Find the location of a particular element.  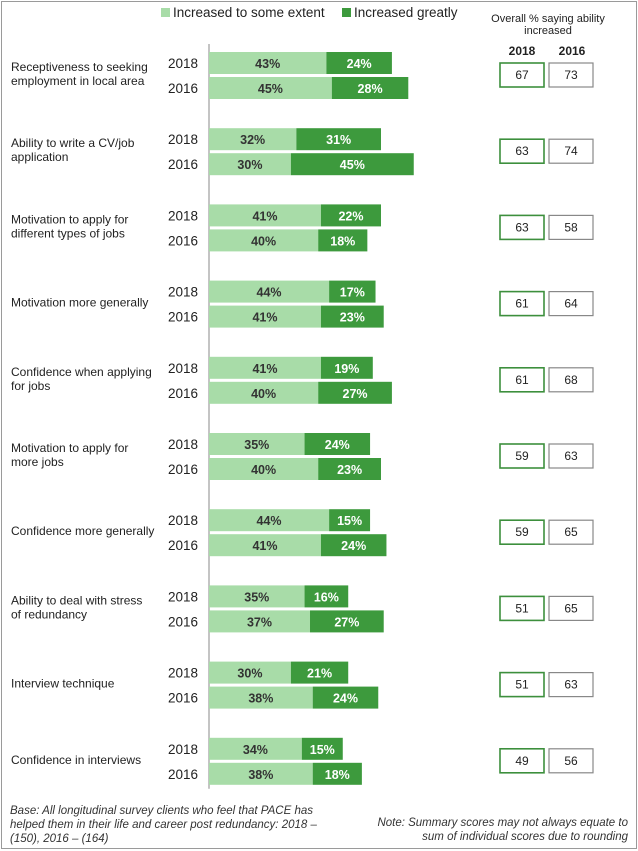

data-label-some: 35% is located at coordinates (256, 597).